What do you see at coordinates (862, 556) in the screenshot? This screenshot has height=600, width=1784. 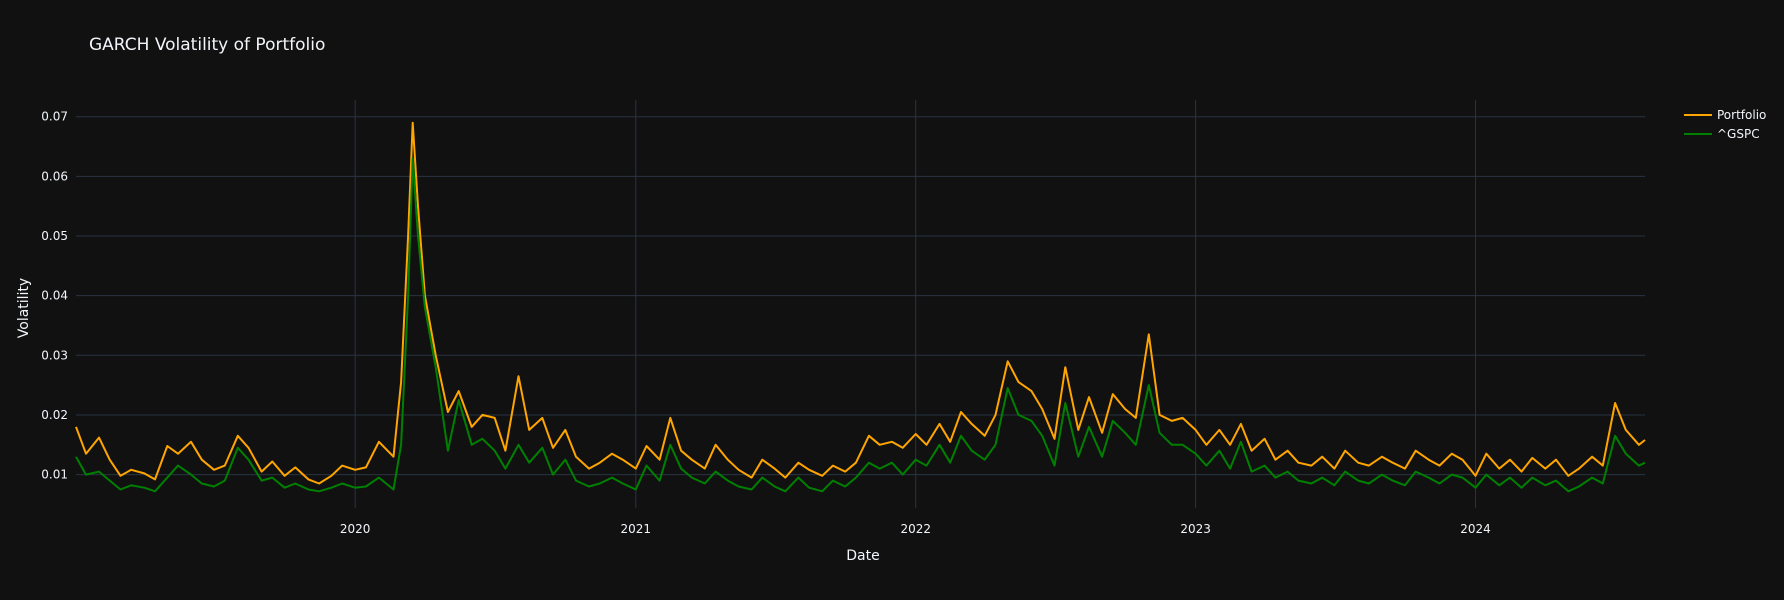 I see `x-axis-title: Date` at bounding box center [862, 556].